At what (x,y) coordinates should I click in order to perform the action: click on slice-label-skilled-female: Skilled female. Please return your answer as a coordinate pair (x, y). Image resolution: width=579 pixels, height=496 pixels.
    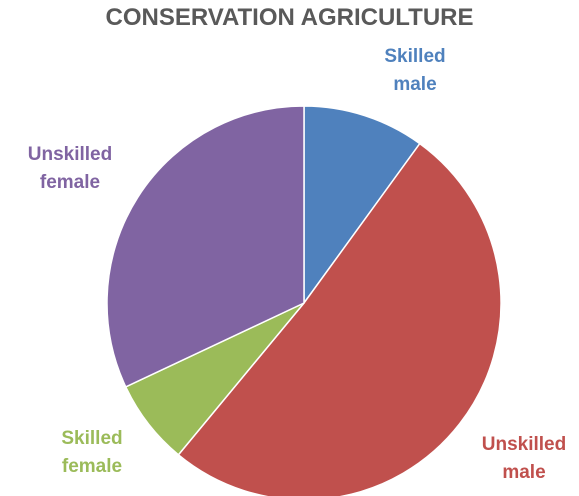
    Looking at the image, I should click on (91, 452).